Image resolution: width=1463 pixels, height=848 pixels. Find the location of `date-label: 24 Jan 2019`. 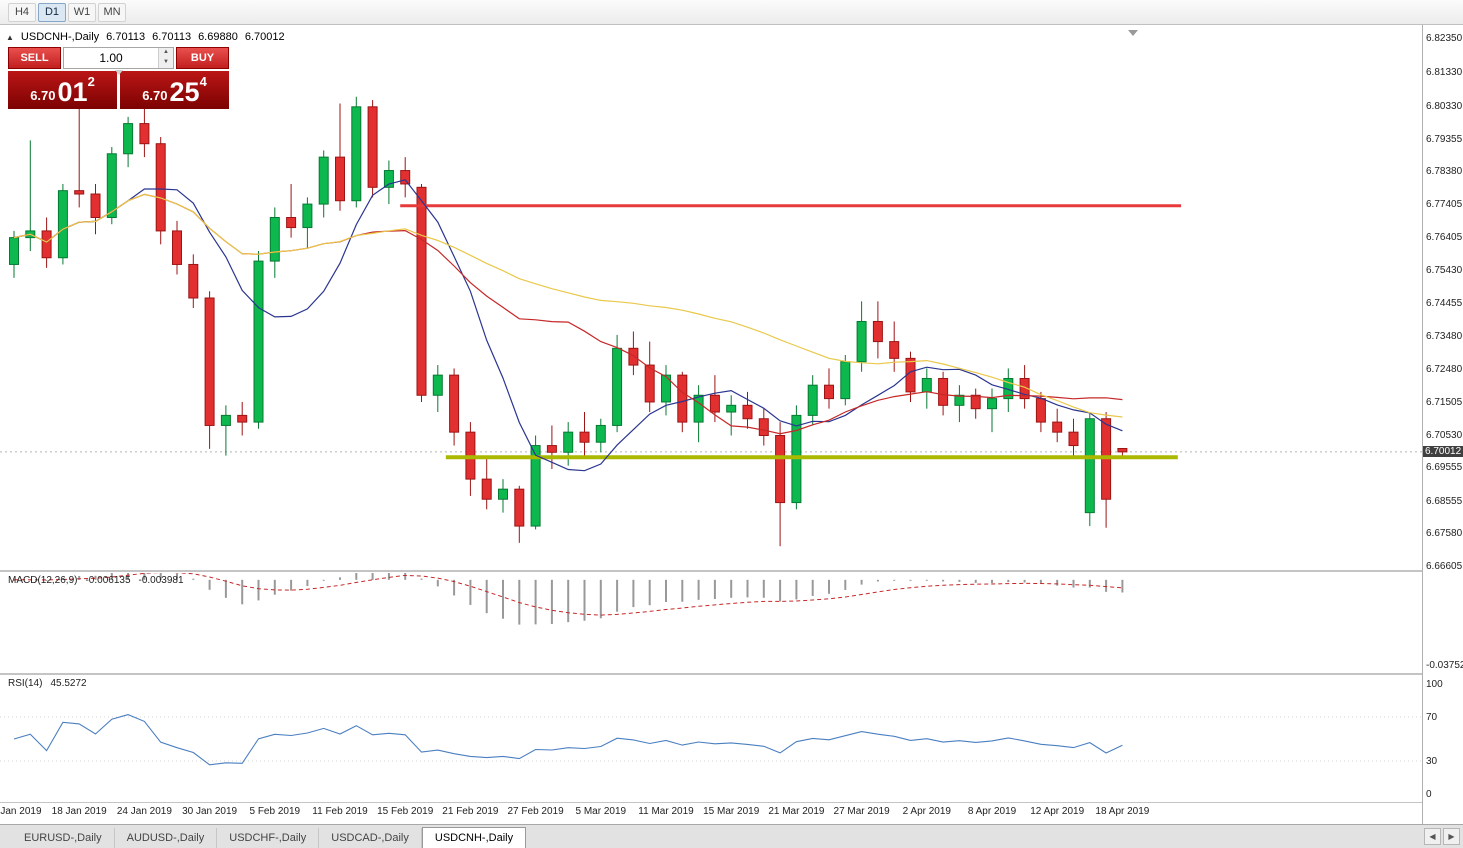

date-label: 24 Jan 2019 is located at coordinates (144, 811).